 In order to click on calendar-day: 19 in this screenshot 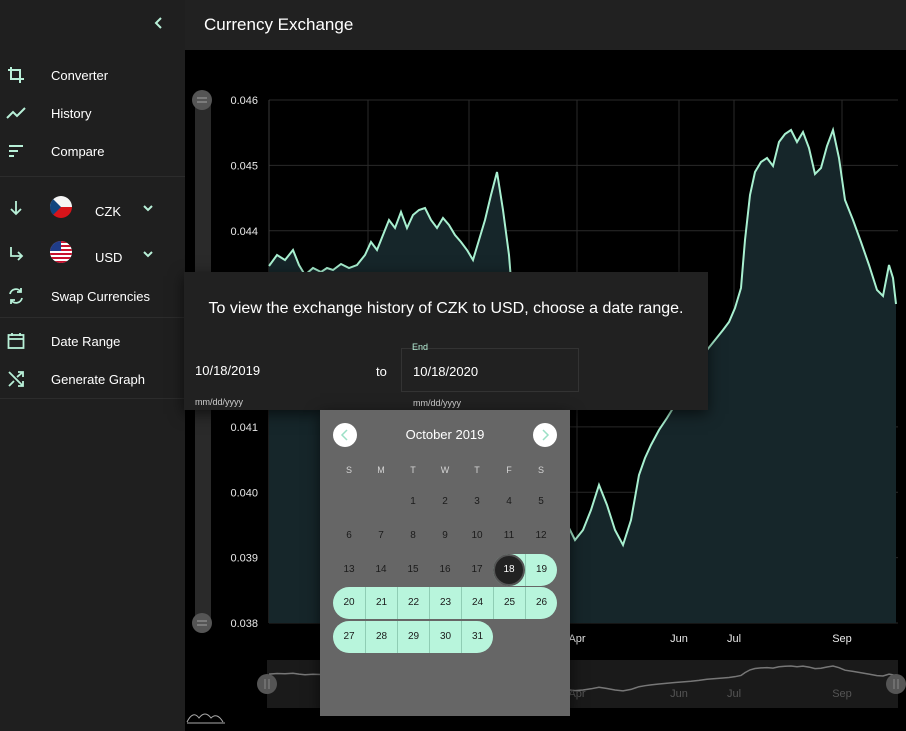, I will do `click(541, 570)`.